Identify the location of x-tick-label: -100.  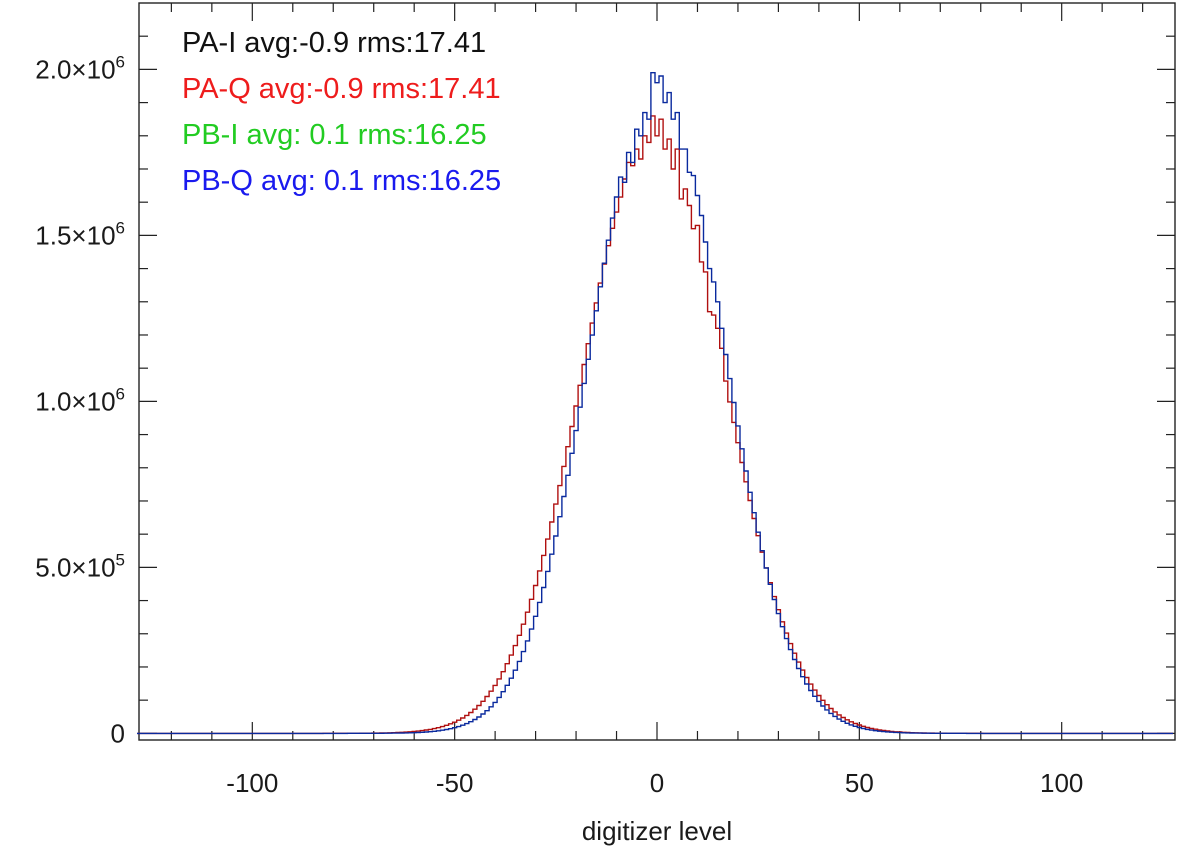
(252, 783).